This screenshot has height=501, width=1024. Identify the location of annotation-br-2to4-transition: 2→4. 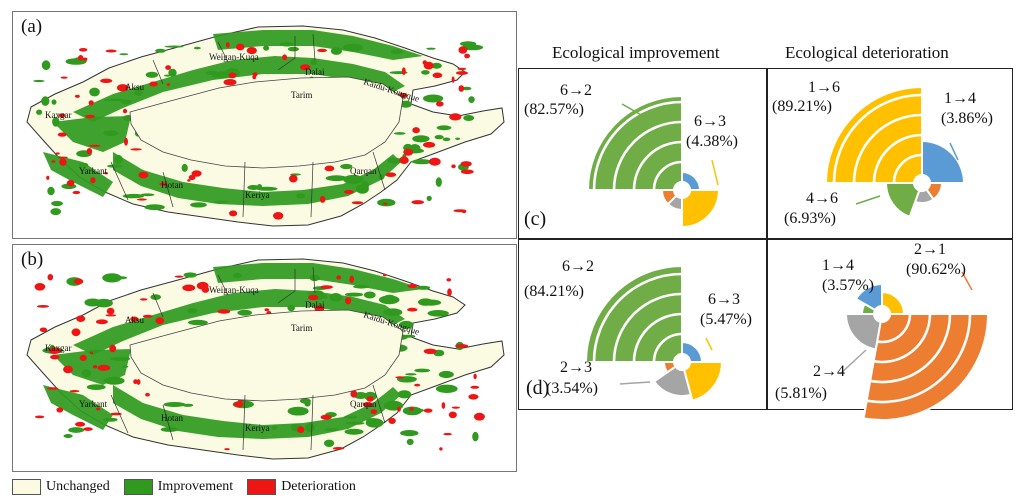
(829, 371).